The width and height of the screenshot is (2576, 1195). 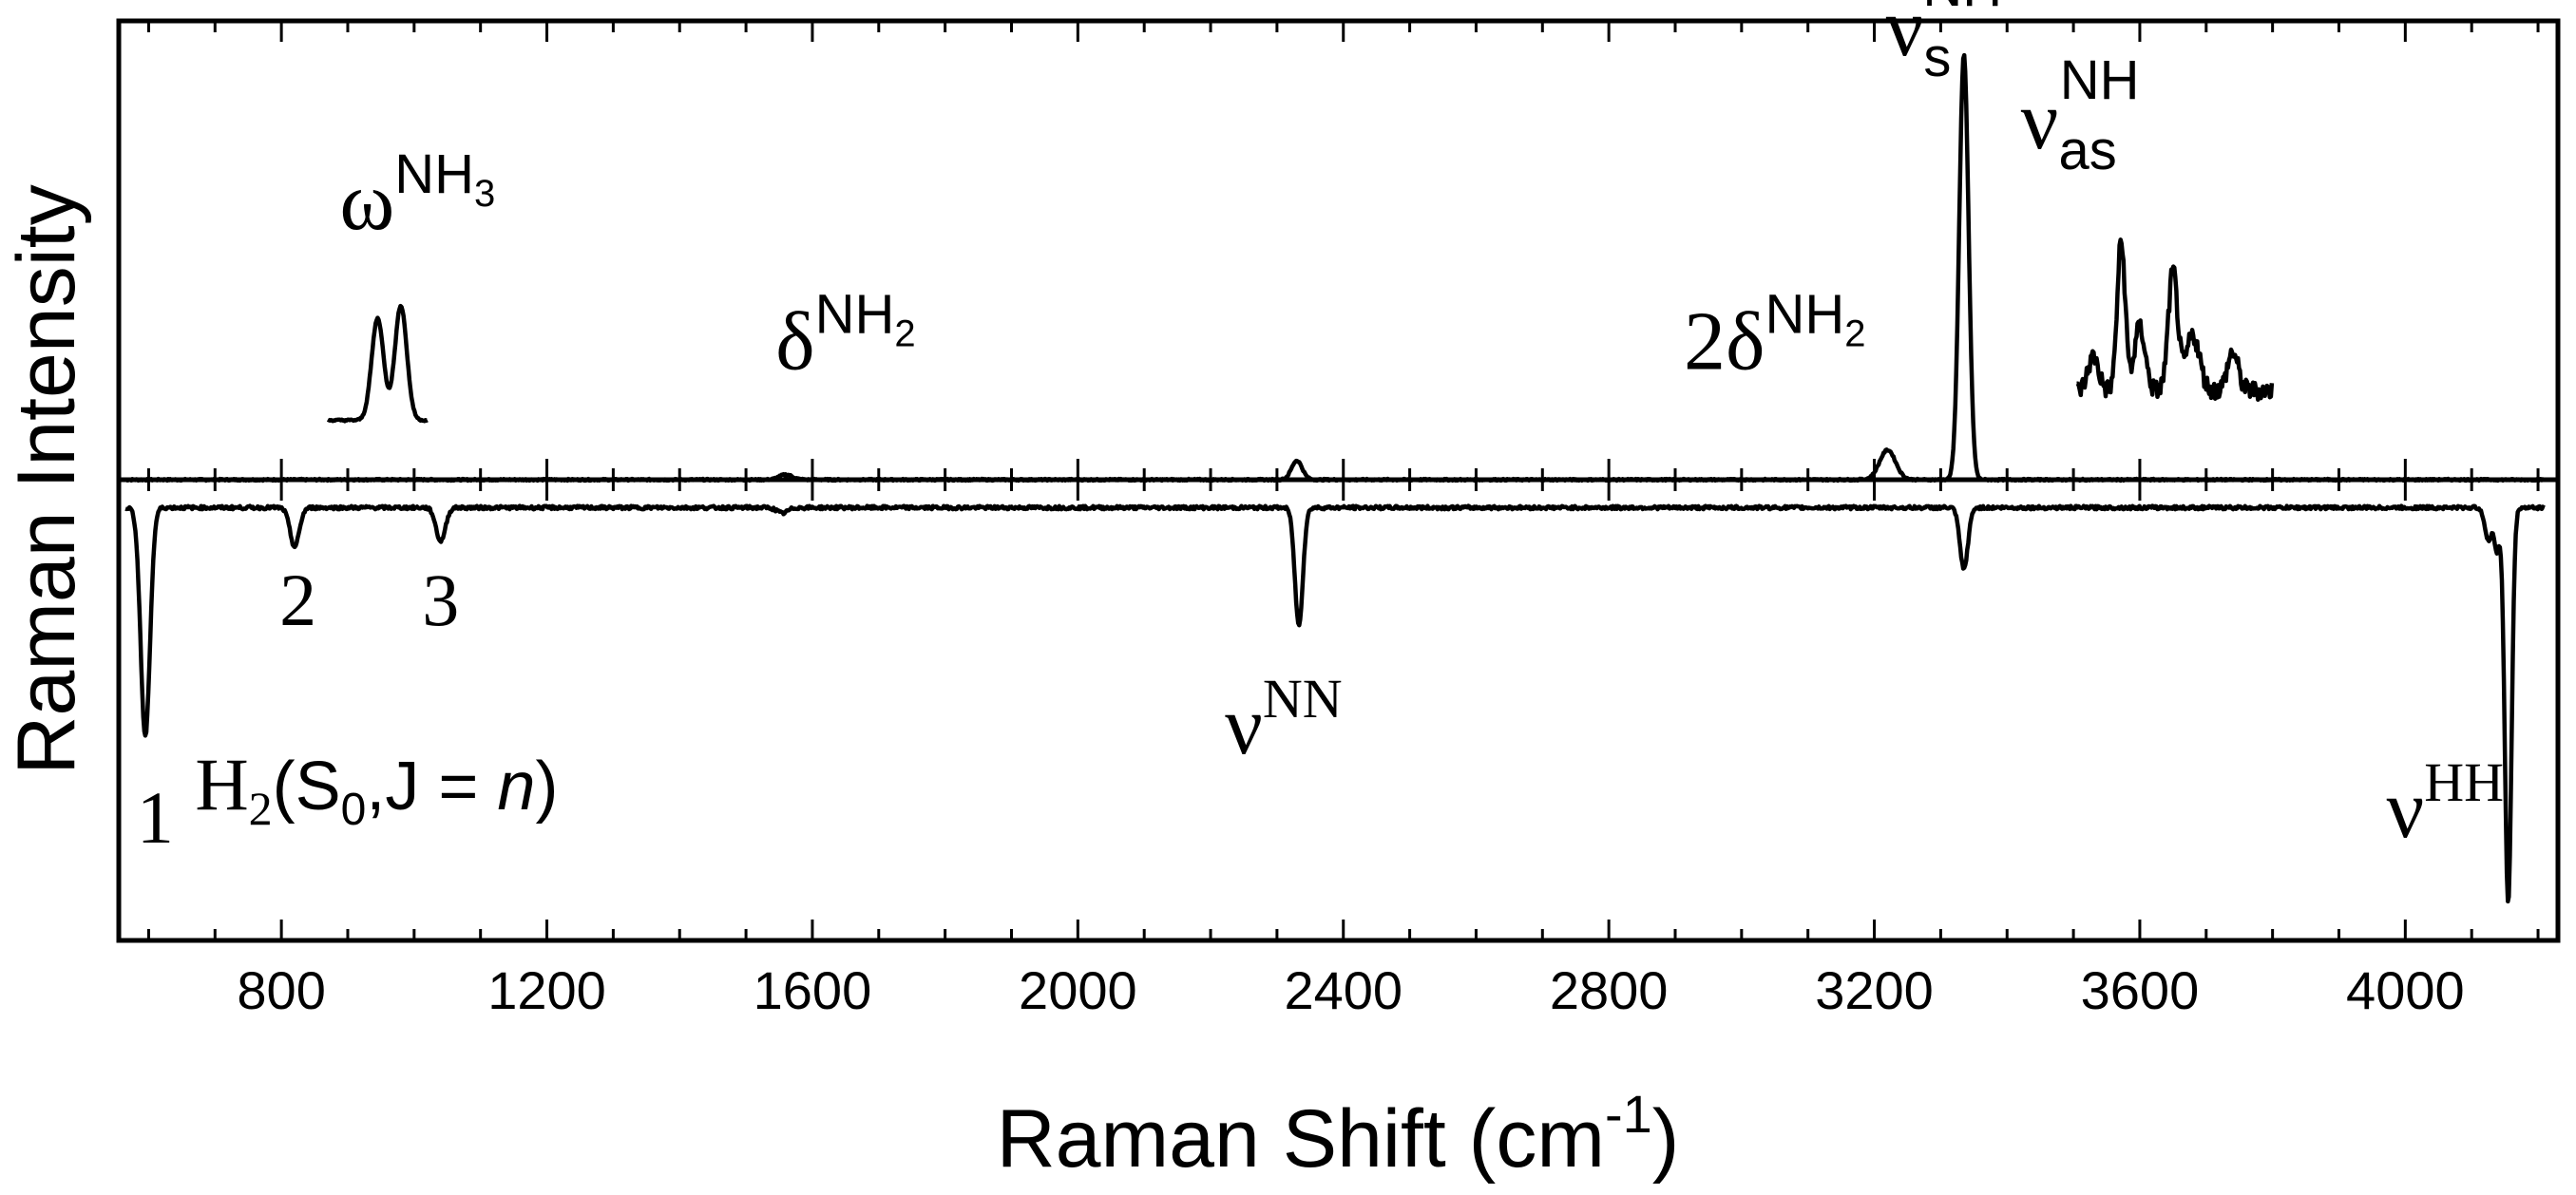 I want to click on x-tick-label: 4000, so click(x=2405, y=990).